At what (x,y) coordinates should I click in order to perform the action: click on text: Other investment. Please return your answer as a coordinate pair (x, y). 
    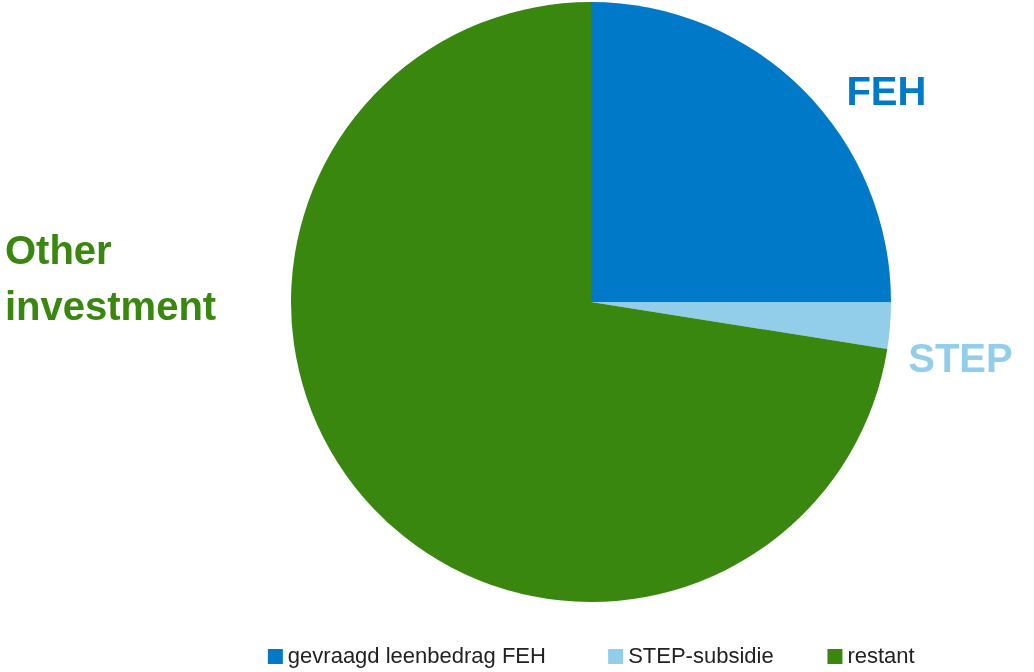
    Looking at the image, I should click on (111, 278).